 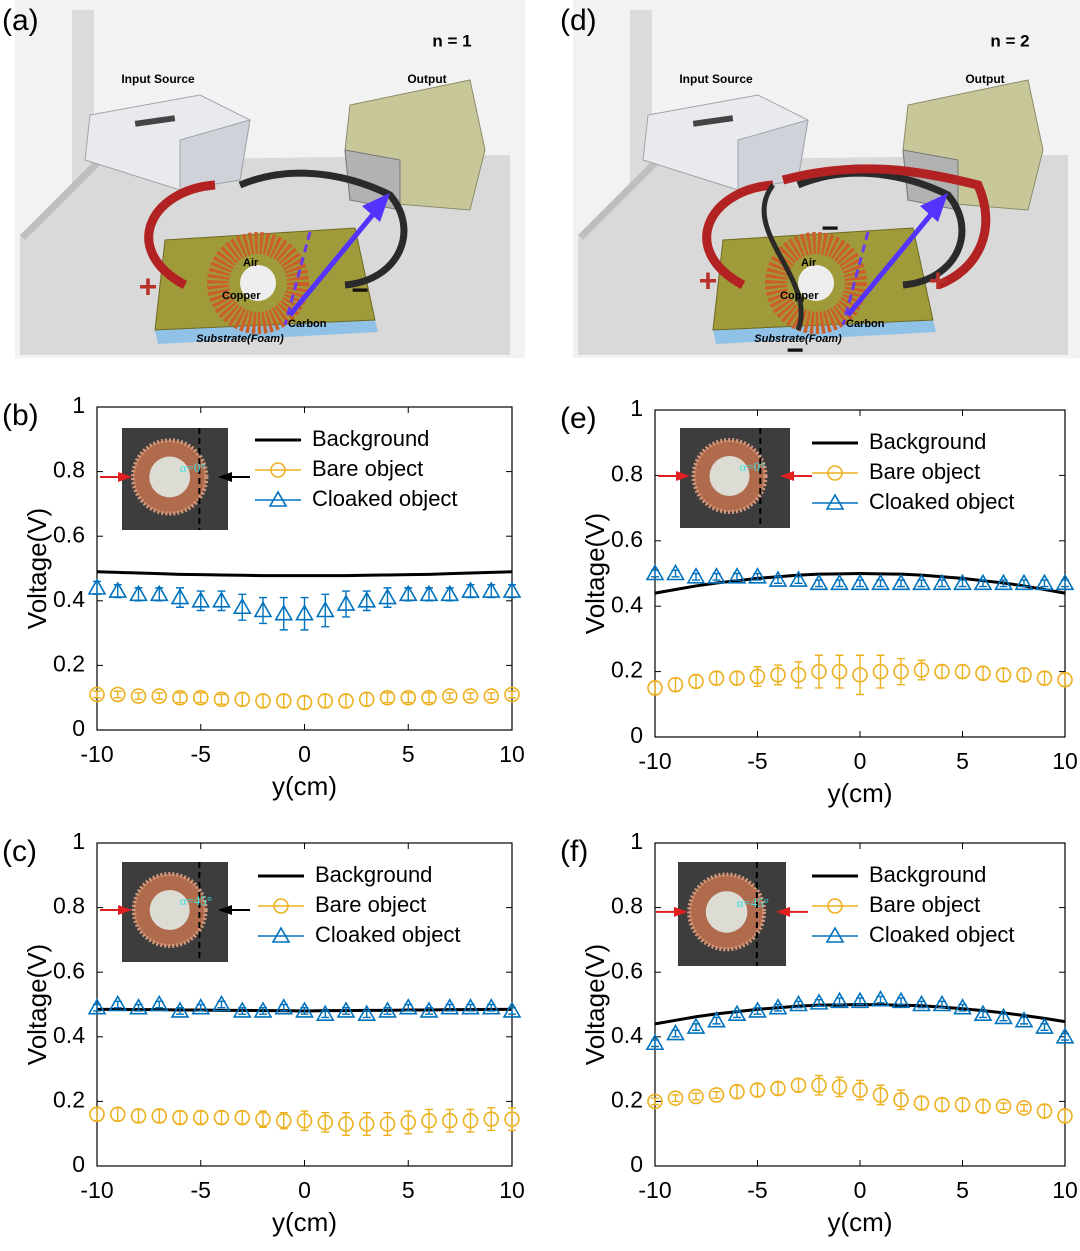 I want to click on x-tick-label: -10, so click(x=654, y=761).